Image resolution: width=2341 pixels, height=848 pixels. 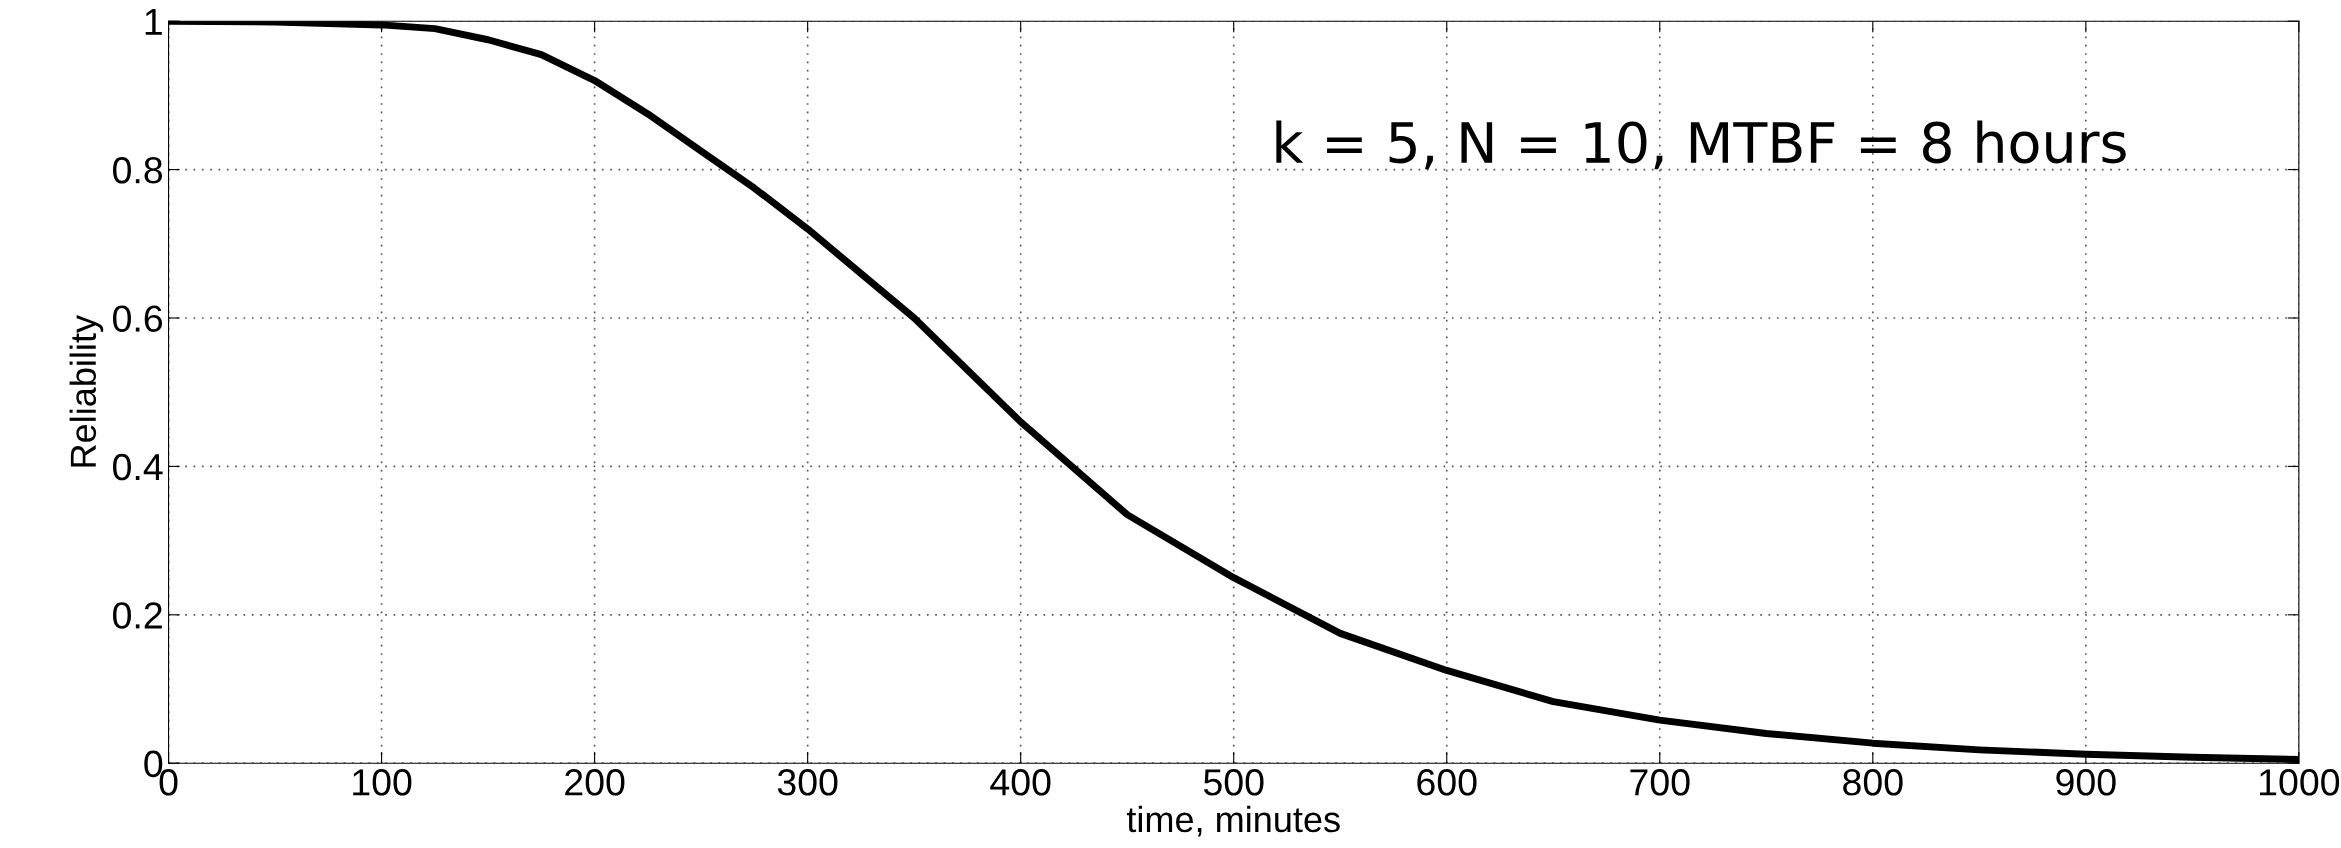 What do you see at coordinates (1447, 782) in the screenshot?
I see `x-tick-label: 600` at bounding box center [1447, 782].